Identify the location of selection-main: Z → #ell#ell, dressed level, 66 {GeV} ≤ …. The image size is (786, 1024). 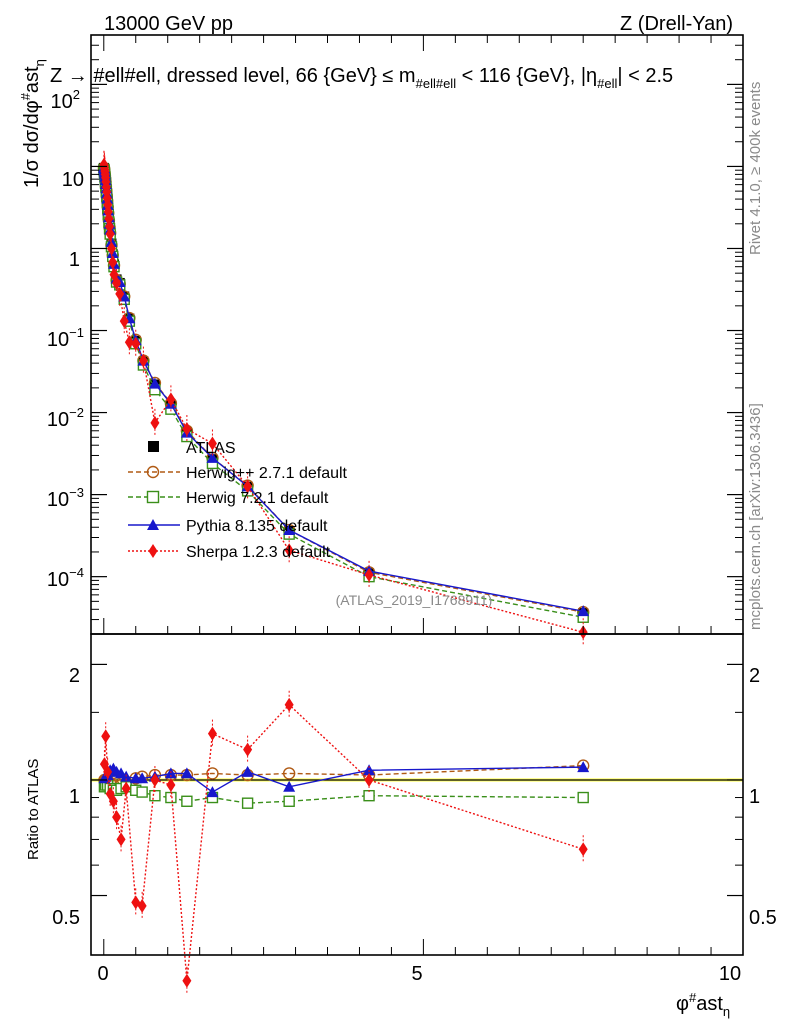
(233, 76).